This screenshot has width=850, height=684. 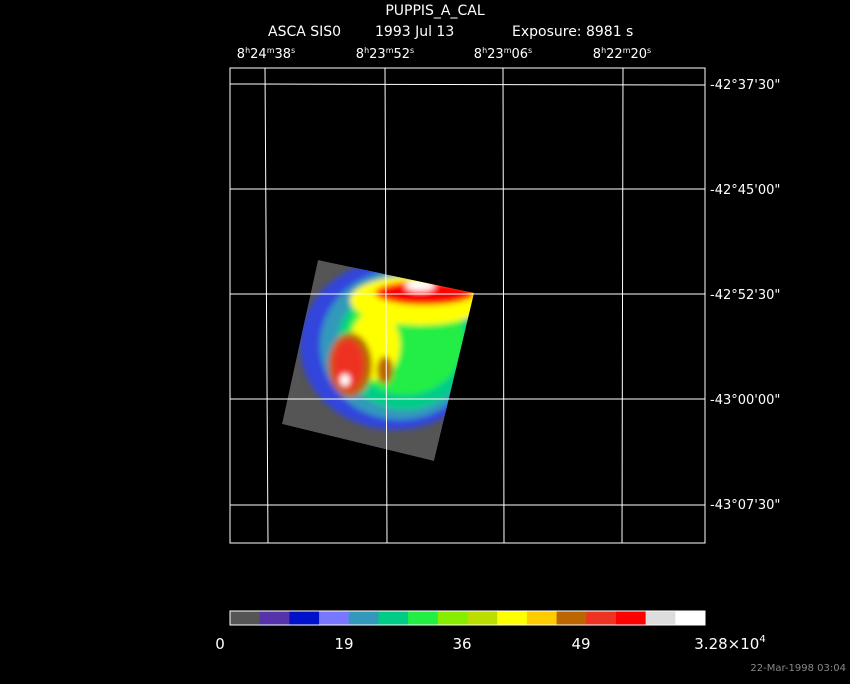 I want to click on colorbar-label: 3.28×104, so click(x=729, y=643).